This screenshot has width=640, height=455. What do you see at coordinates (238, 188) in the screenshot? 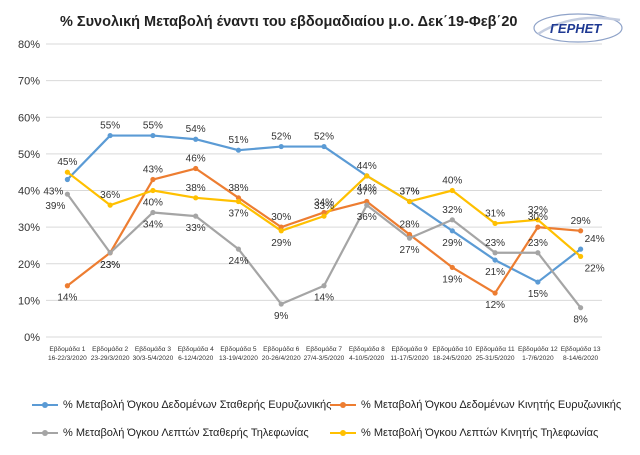
I see `data-label: 38%` at bounding box center [238, 188].